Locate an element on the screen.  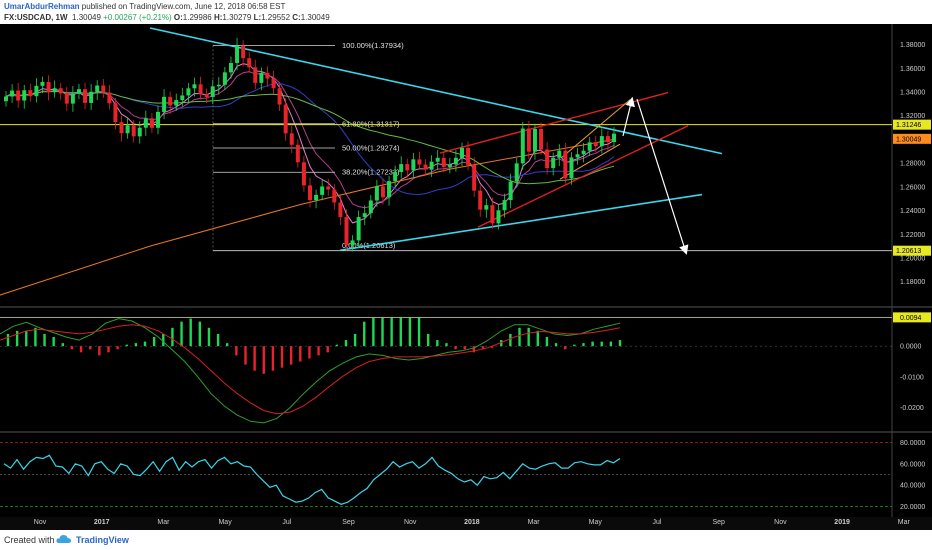
macd-histogram is located at coordinates (314, 345).